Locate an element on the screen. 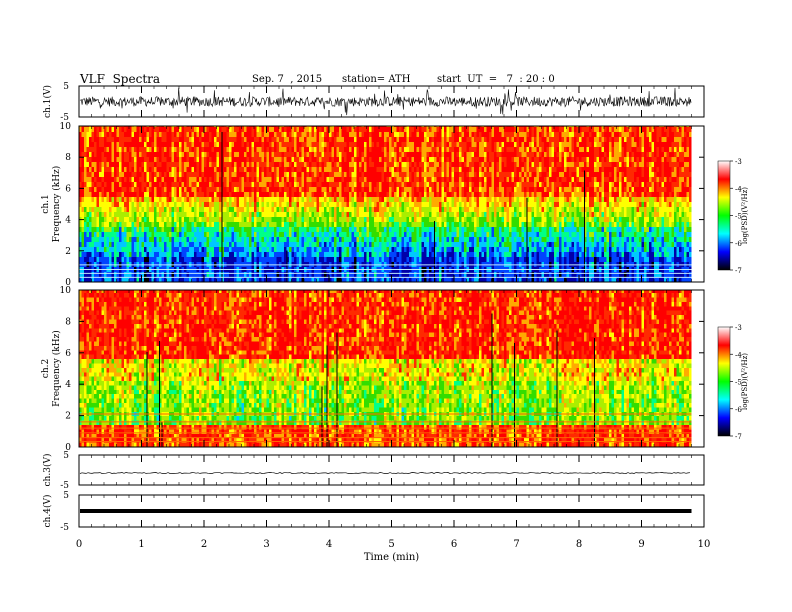 The image size is (792, 612). waveform-axis-label: ch.4(V) is located at coordinates (47, 511).